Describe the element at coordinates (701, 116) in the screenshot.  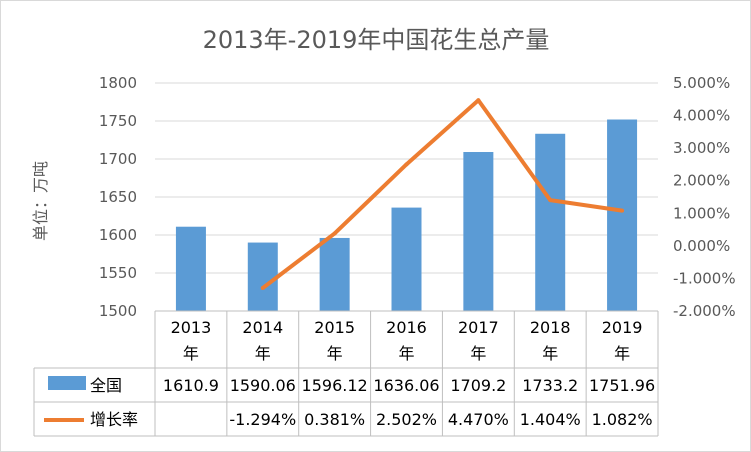
I see `y2-tick-label: 4.000%` at that location.